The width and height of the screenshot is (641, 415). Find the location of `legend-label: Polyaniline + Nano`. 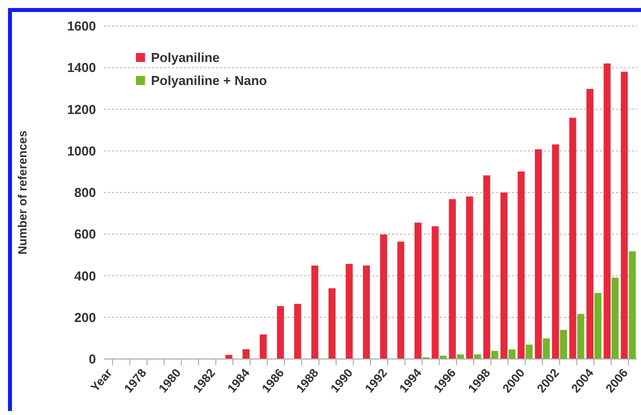

legend-label: Polyaniline + Nano is located at coordinates (209, 80).